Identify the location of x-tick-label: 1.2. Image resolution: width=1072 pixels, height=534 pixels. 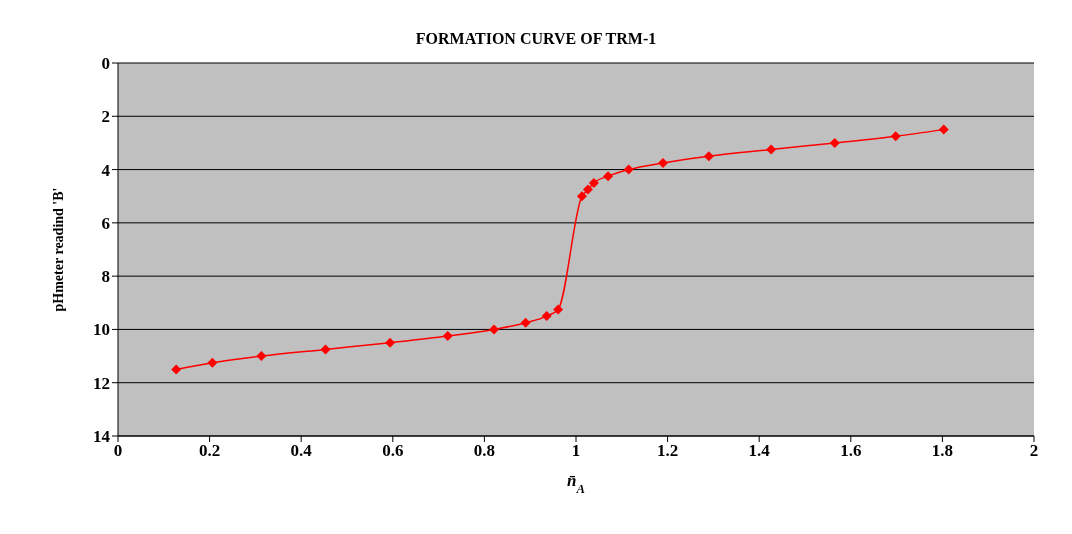
(667, 451).